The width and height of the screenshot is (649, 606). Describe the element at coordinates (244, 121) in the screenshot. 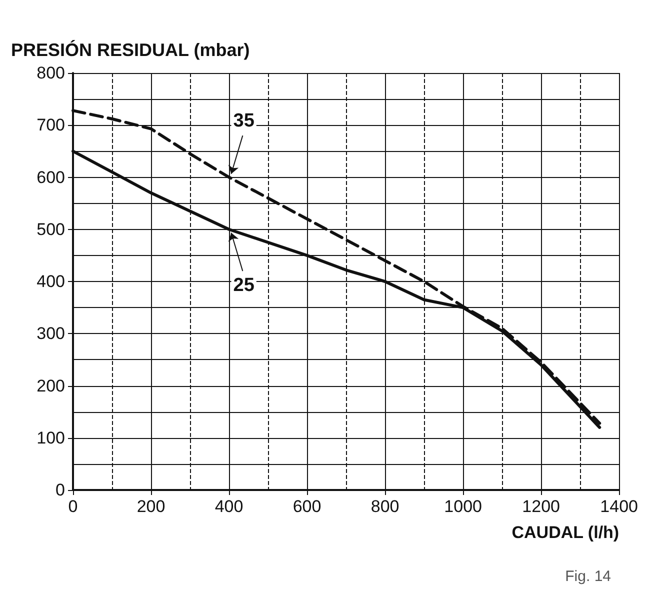

I see `annotation: 35` at that location.